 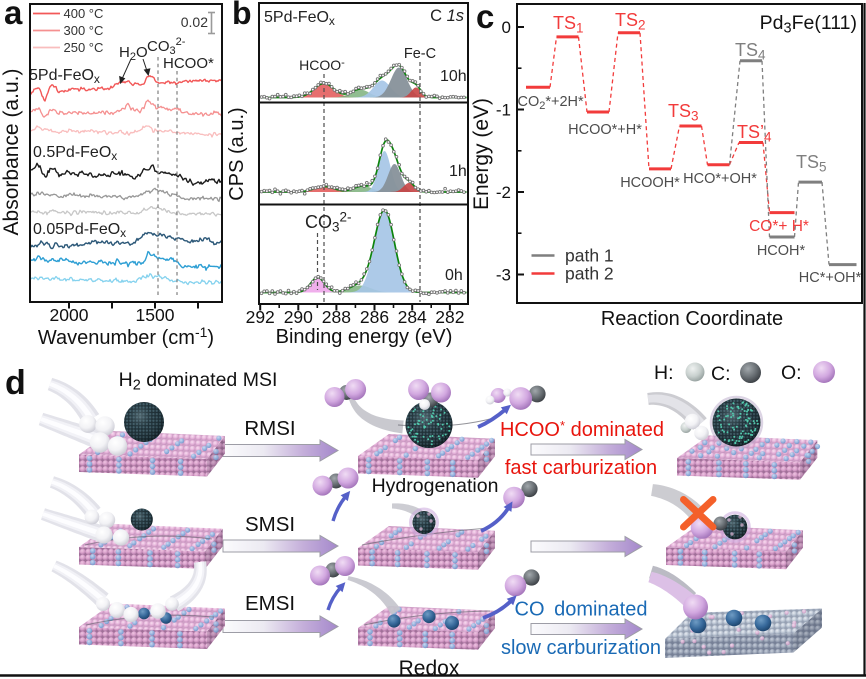 What do you see at coordinates (364, 337) in the screenshot?
I see `svg-text: Binding energy (eV)` at bounding box center [364, 337].